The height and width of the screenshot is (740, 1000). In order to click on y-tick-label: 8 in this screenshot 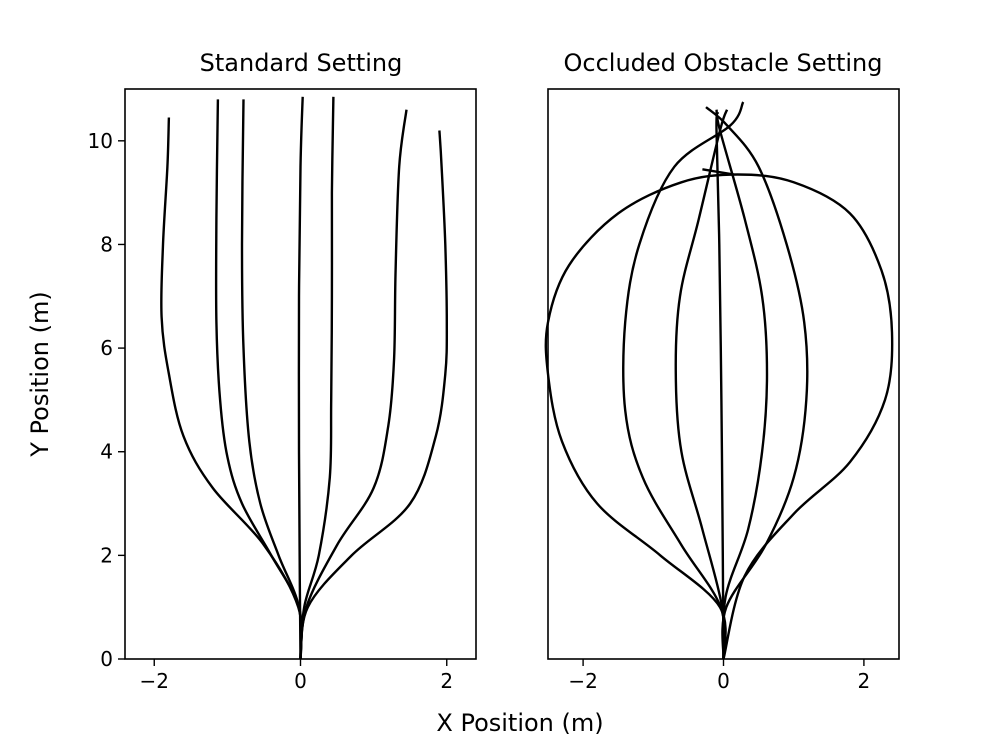, I will do `click(106, 244)`.